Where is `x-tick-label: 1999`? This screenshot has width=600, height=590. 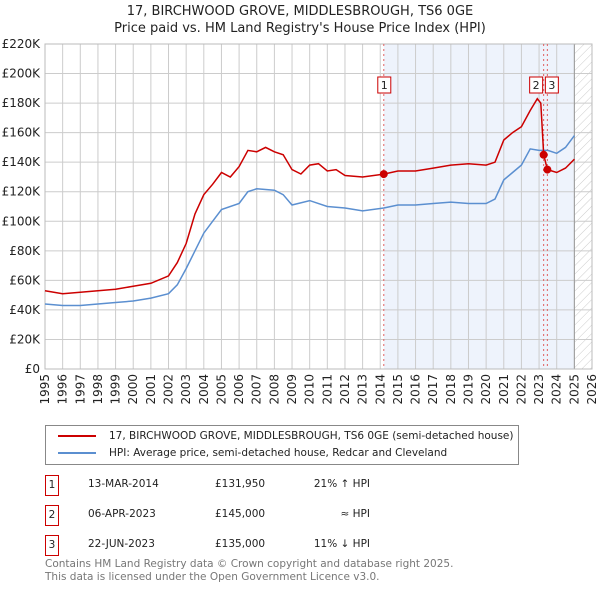
x-tick-label: 1999 is located at coordinates (116, 389).